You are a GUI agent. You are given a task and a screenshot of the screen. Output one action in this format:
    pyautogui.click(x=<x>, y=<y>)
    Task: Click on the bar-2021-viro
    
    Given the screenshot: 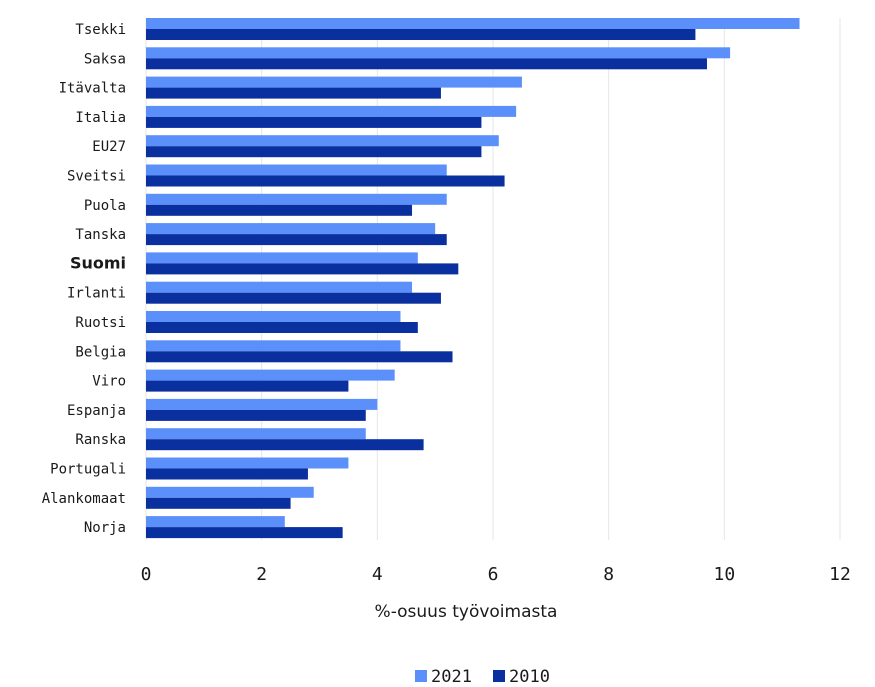 What is the action you would take?
    pyautogui.click(x=270, y=375)
    